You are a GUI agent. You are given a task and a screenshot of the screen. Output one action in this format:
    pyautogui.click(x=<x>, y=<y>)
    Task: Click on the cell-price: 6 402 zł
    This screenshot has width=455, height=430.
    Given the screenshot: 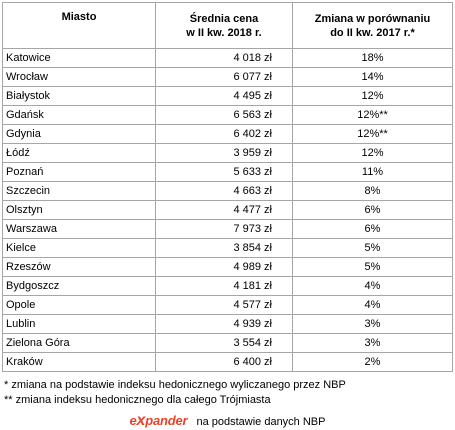 What is the action you would take?
    pyautogui.click(x=224, y=134)
    